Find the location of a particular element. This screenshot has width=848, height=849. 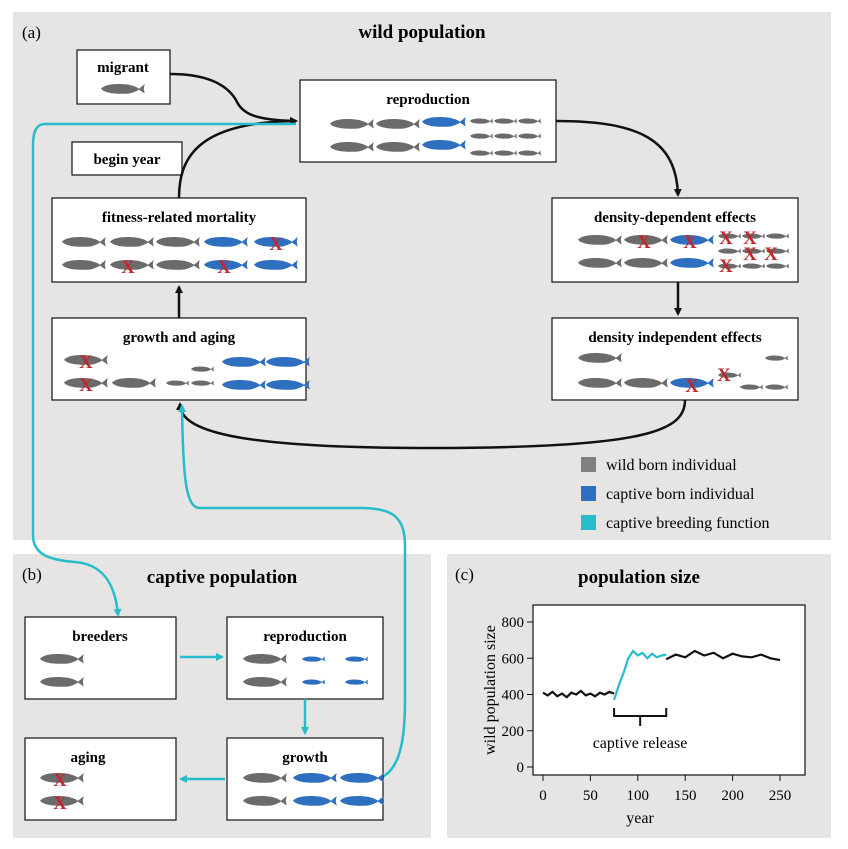

begin-year-label: begin year is located at coordinates (126, 160).